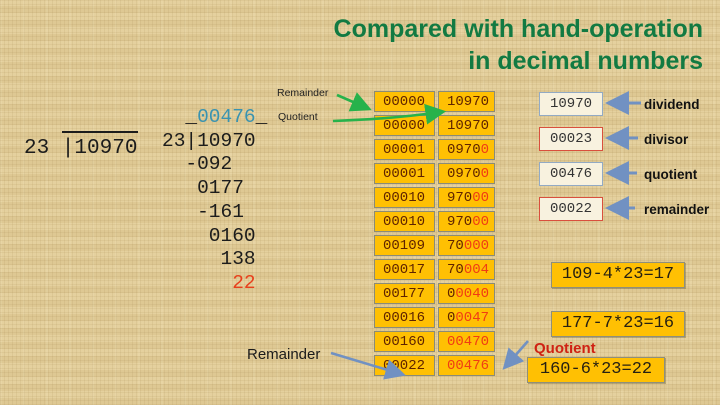 The image size is (720, 405). Describe the element at coordinates (81, 148) in the screenshot. I see `division-setup: 23 |10970` at that location.